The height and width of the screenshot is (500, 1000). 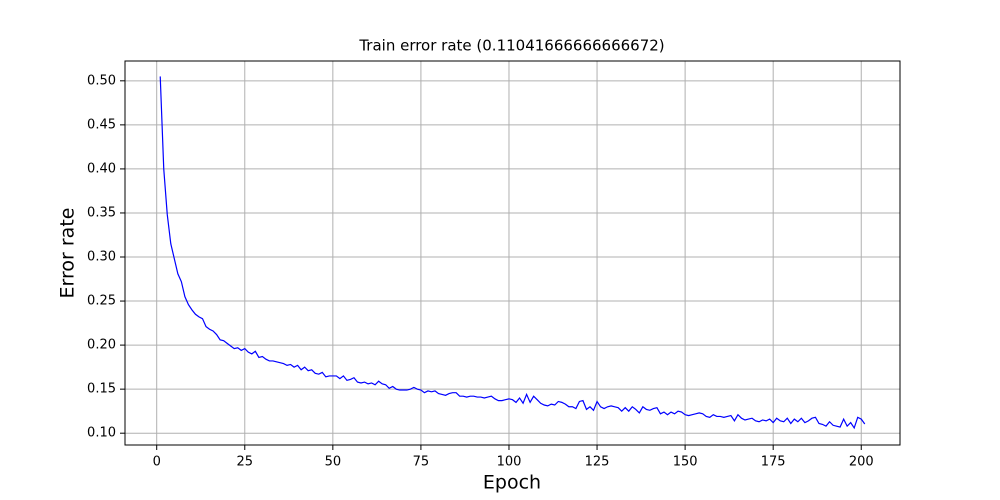 I want to click on y-tick-label: 0.50, so click(x=101, y=80).